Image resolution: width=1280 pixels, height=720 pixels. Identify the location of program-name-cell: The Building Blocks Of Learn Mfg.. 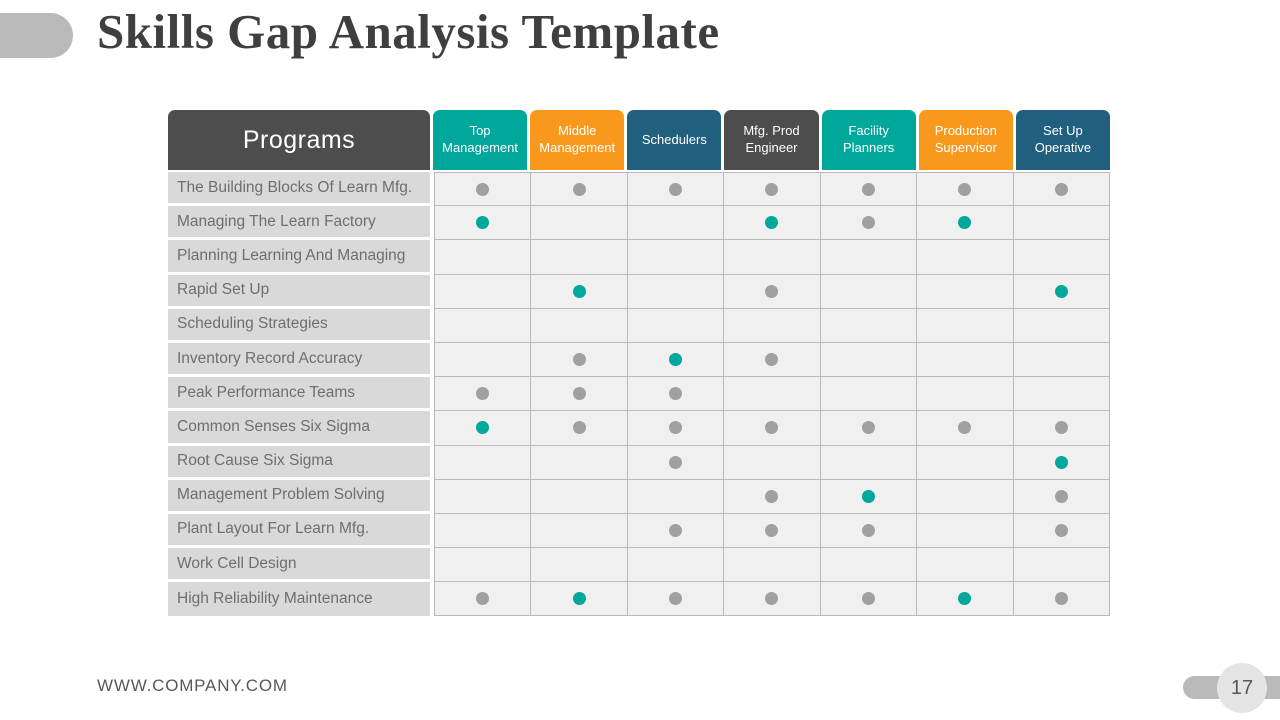
(299, 189).